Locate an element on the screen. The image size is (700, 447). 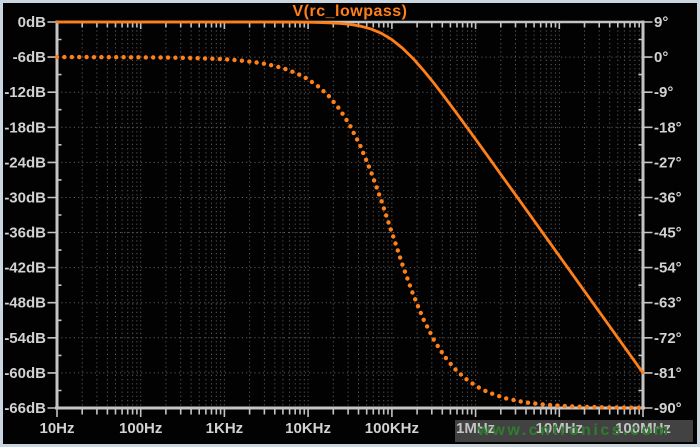
plot-title: V(rc_lowpass) is located at coordinates (350, 11).